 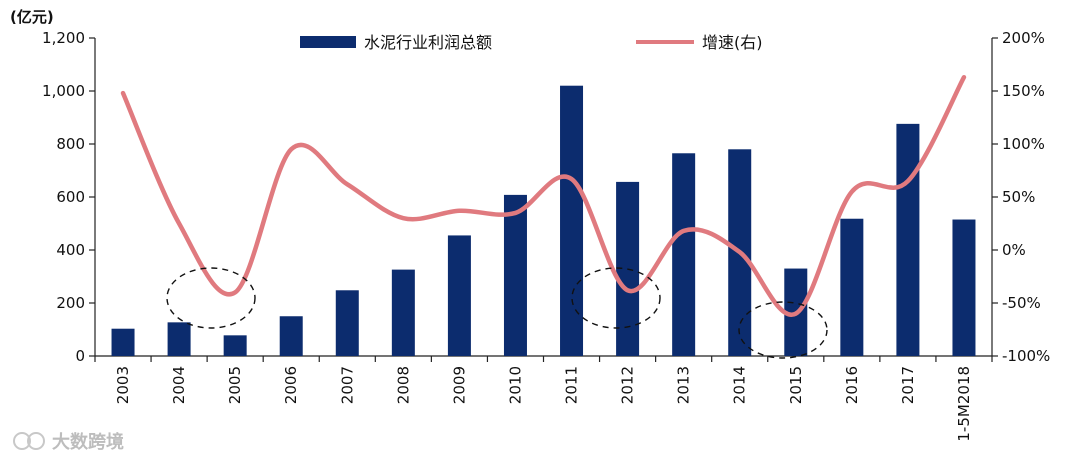 I want to click on x-tick-label: 2016, so click(x=852, y=385).